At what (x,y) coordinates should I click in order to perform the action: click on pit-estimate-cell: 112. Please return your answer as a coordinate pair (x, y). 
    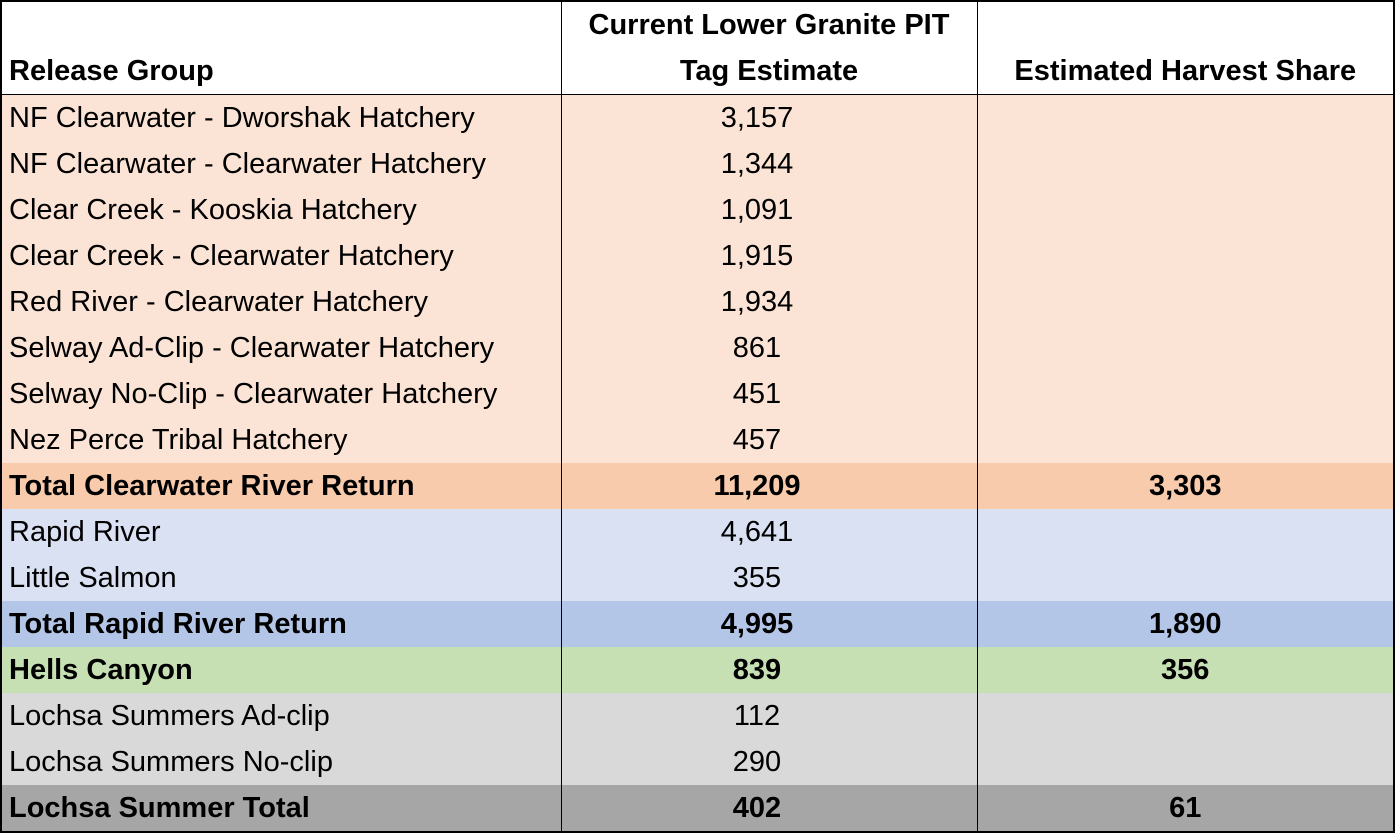
    Looking at the image, I should click on (769, 716).